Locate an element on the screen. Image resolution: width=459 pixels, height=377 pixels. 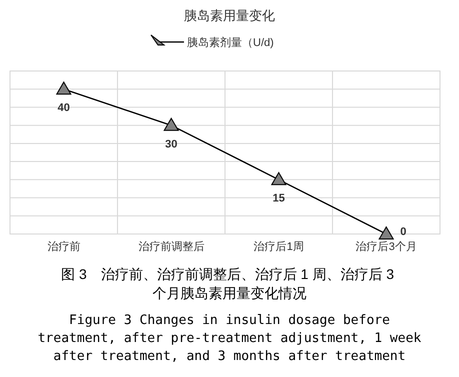
x-tick-label: 治疗前调整后 is located at coordinates (171, 246).